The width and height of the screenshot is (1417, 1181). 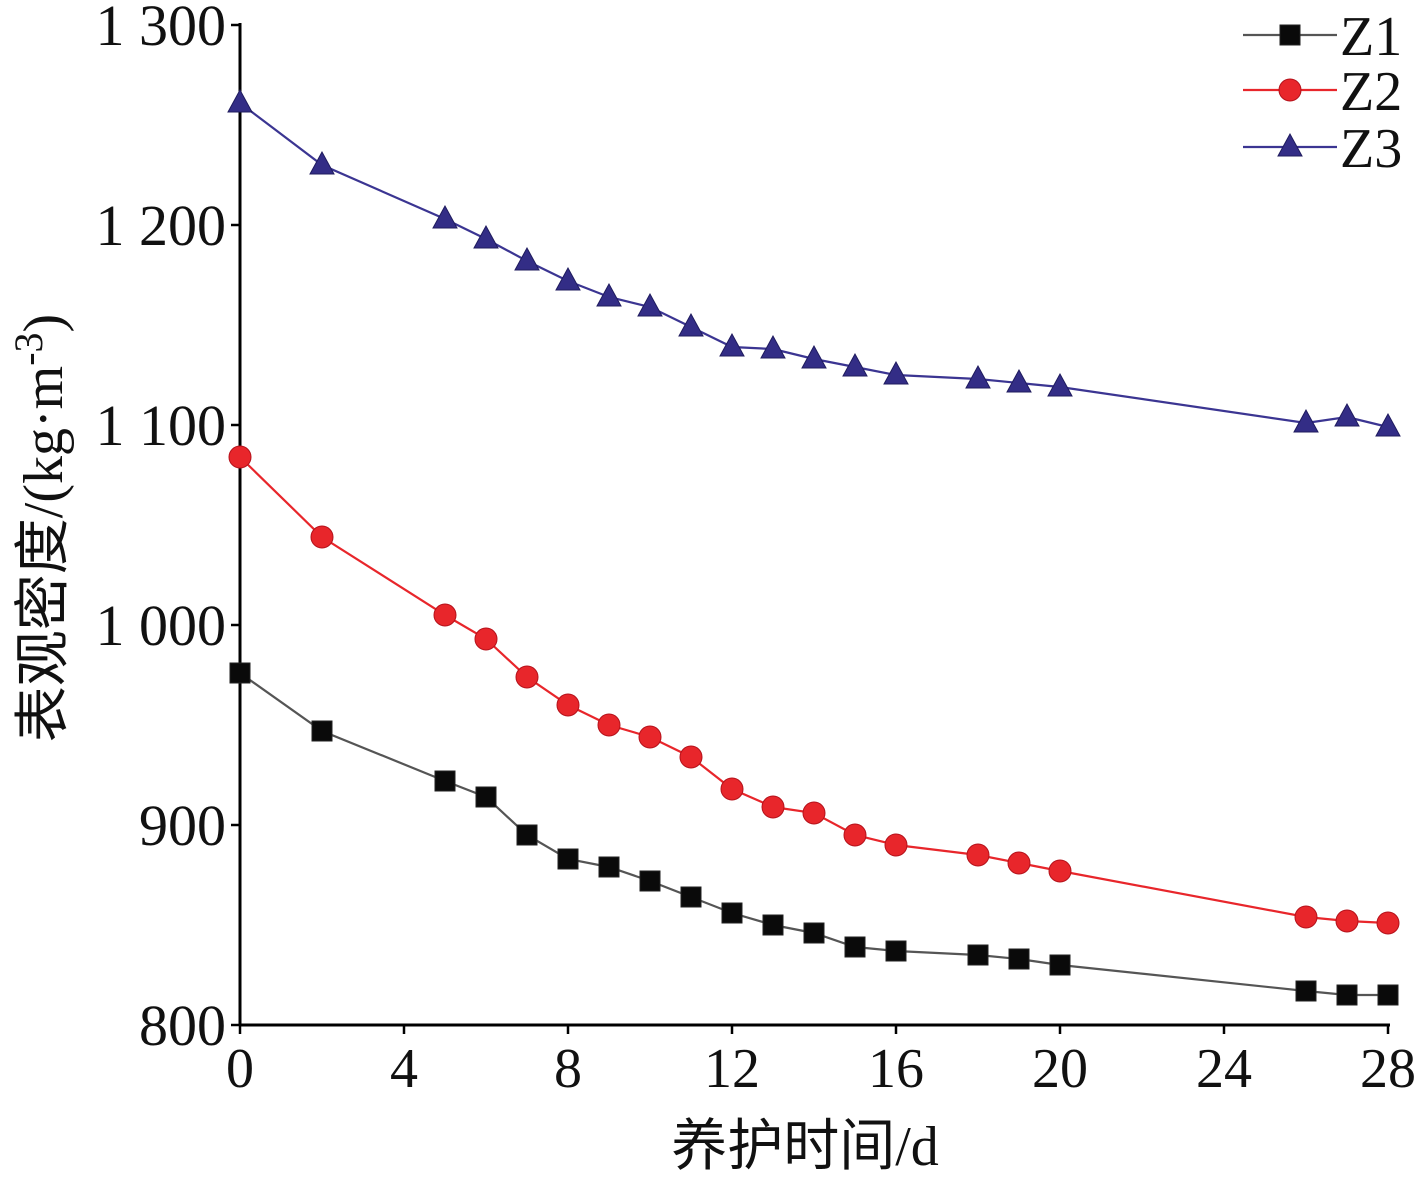 I want to click on x-tick-label: 16, so click(x=896, y=1069).